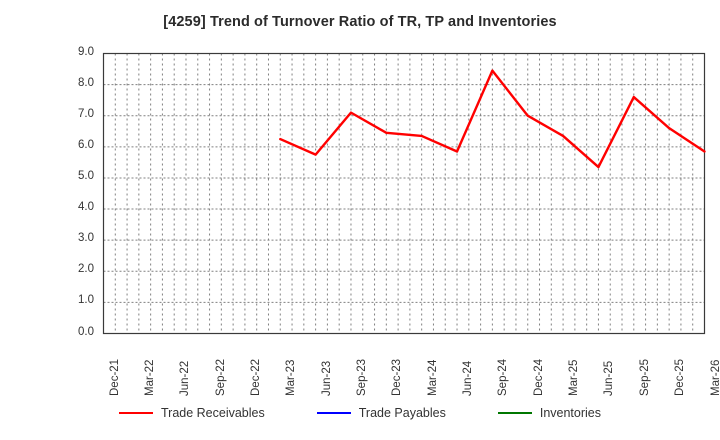 This screenshot has width=720, height=440. I want to click on y-axis-tick-label: 1.0, so click(86, 300).